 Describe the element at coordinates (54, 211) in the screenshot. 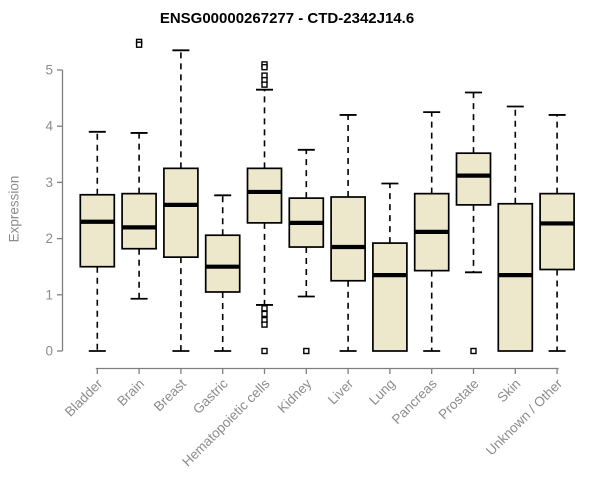

I see `y-axis: 0 1 2 3 4 5` at that location.